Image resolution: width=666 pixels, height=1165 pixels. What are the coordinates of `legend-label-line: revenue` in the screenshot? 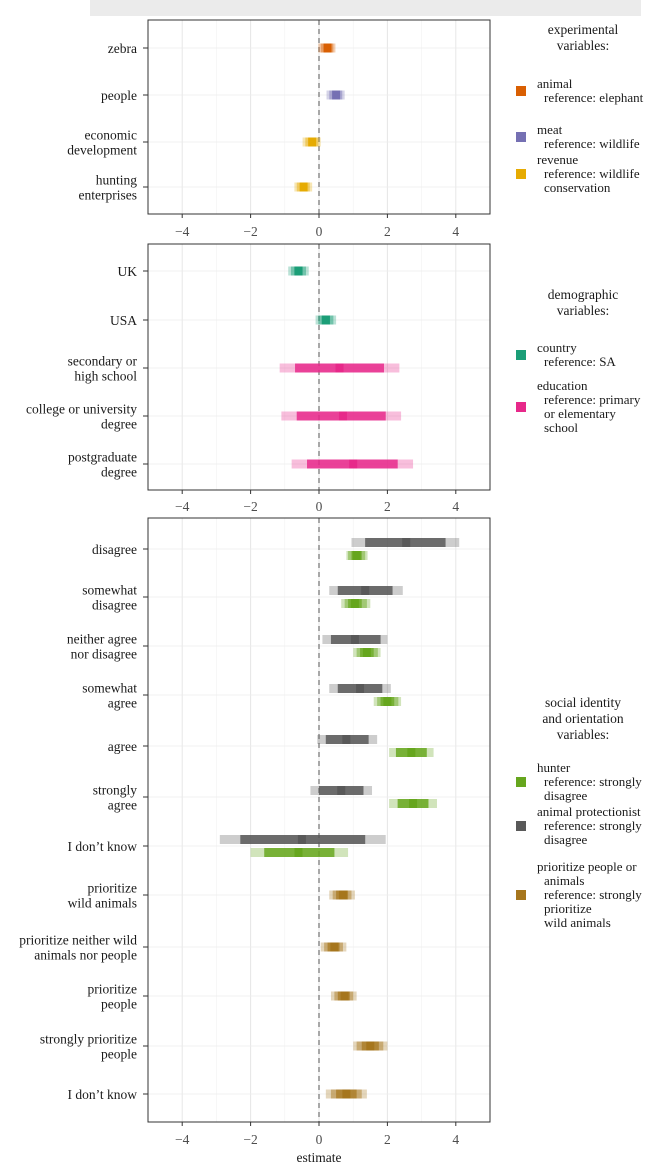 It's located at (557, 159).